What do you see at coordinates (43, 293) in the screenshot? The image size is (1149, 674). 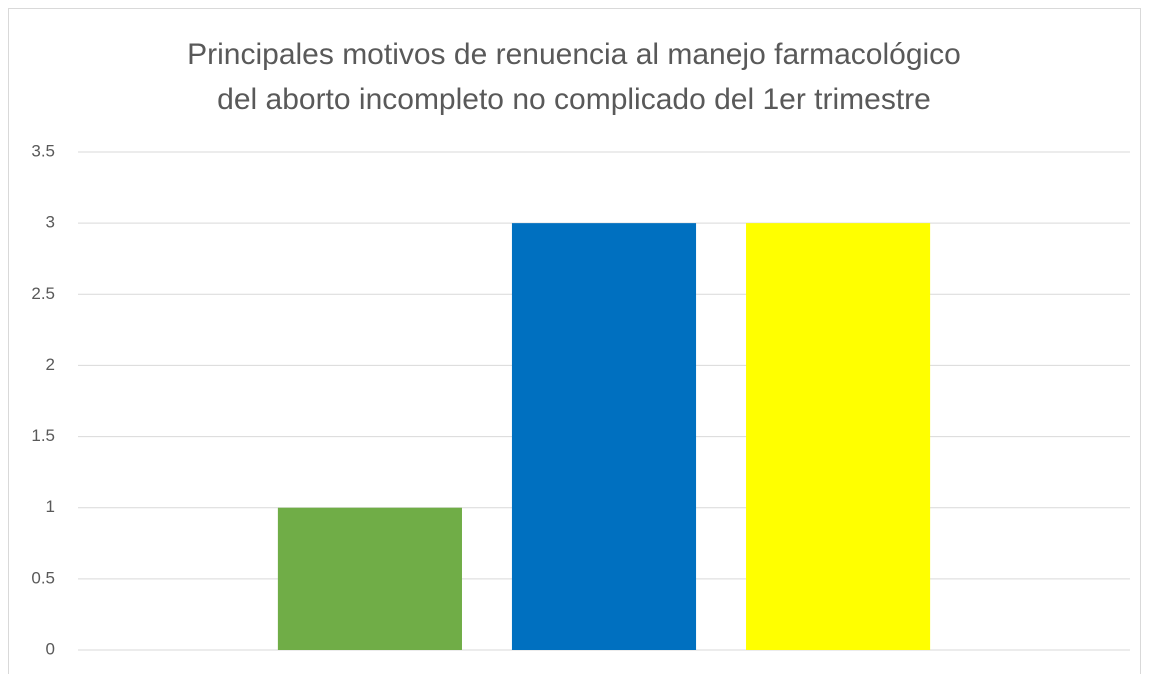 I see `y-tick-label: 2.5` at bounding box center [43, 293].